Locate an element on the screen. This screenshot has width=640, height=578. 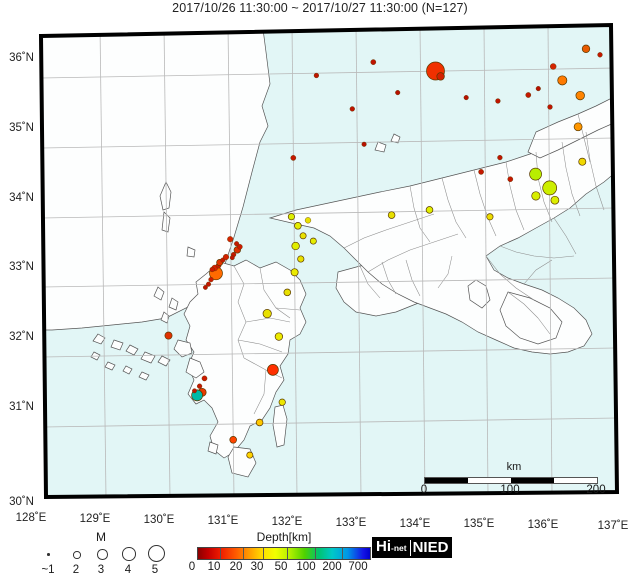
depth-tick-labels: 0 10 20 30 50 100 200 700 is located at coordinates (284, 568).